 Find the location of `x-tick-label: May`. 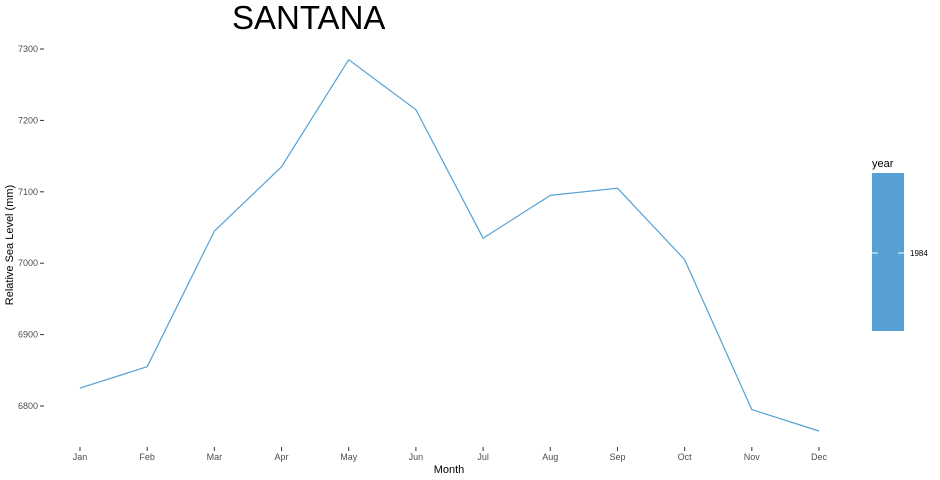

x-tick-label: May is located at coordinates (349, 457).